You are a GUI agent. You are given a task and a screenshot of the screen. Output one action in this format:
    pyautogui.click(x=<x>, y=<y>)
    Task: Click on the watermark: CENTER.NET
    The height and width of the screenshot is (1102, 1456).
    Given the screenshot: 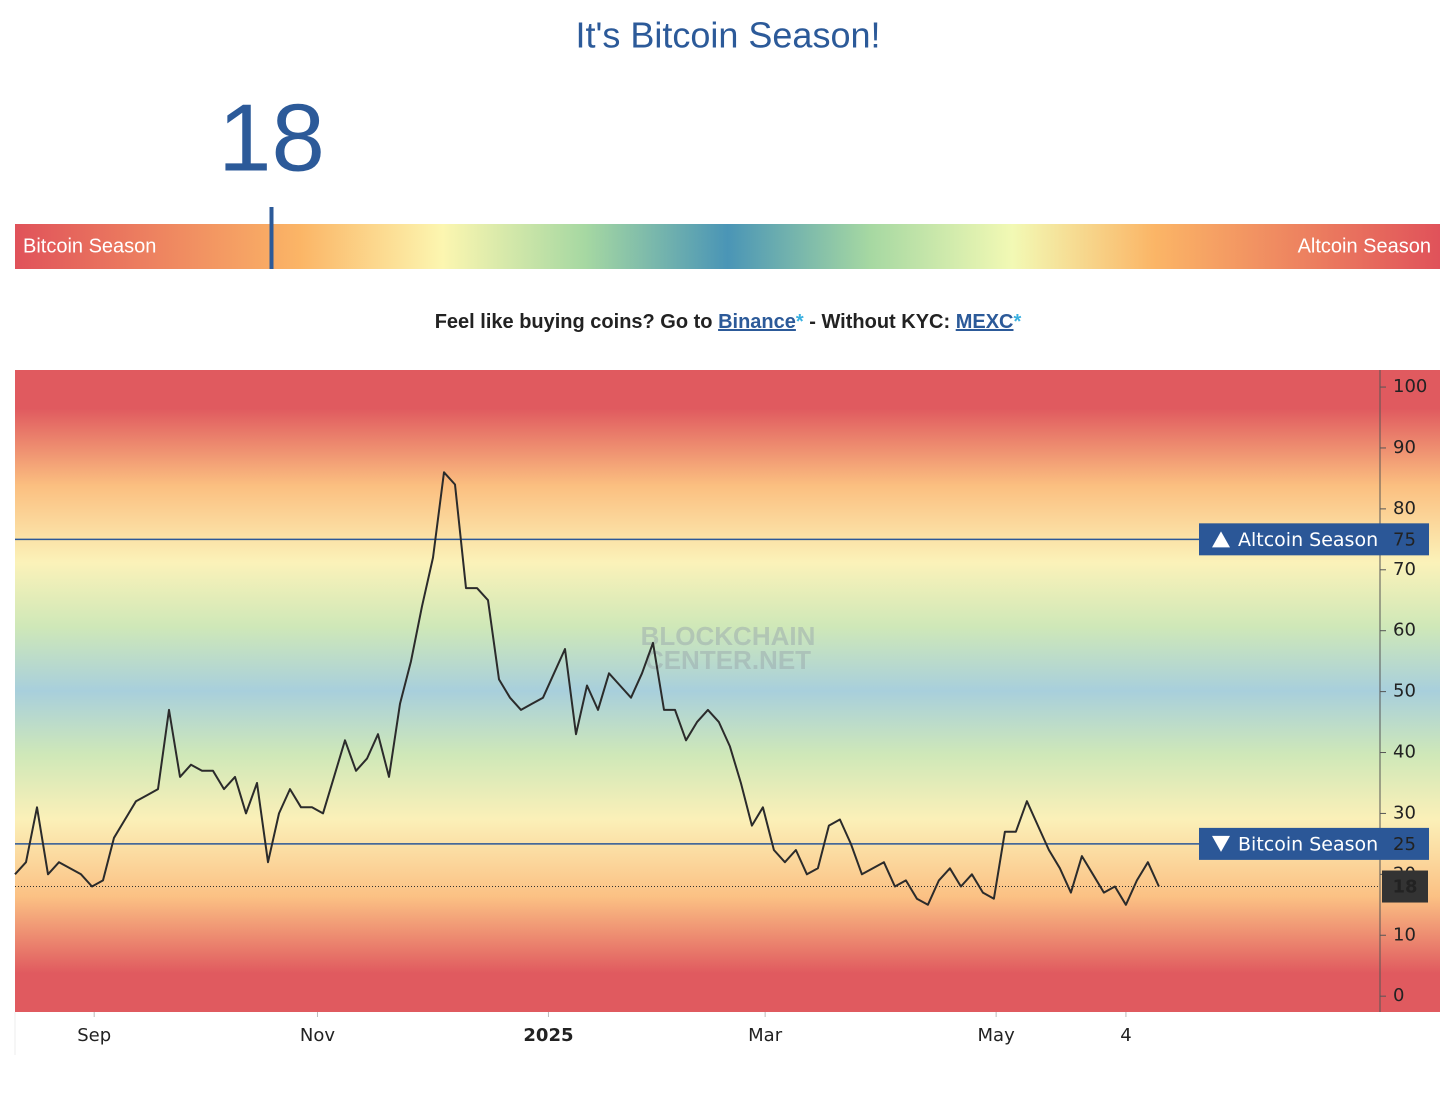 What is the action you would take?
    pyautogui.click(x=728, y=660)
    